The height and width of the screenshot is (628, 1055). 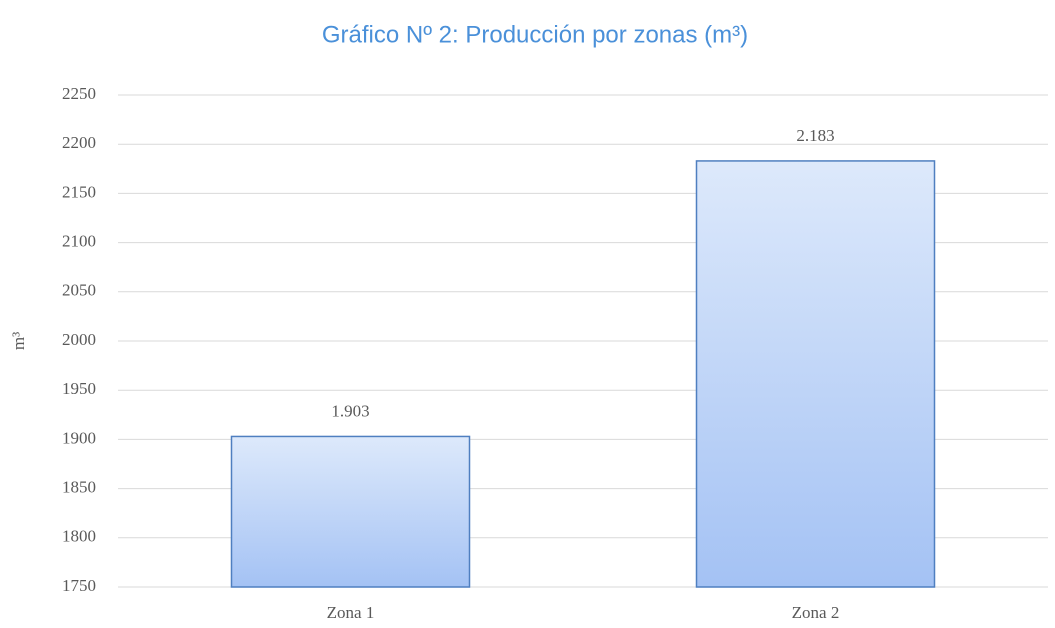 I want to click on y-tick-label: 2200, so click(x=79, y=142).